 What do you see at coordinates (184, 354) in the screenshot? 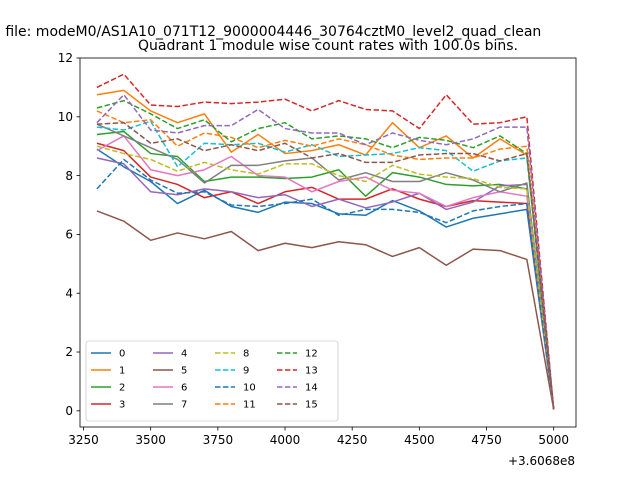
I see `legend-label-4: 4` at bounding box center [184, 354].